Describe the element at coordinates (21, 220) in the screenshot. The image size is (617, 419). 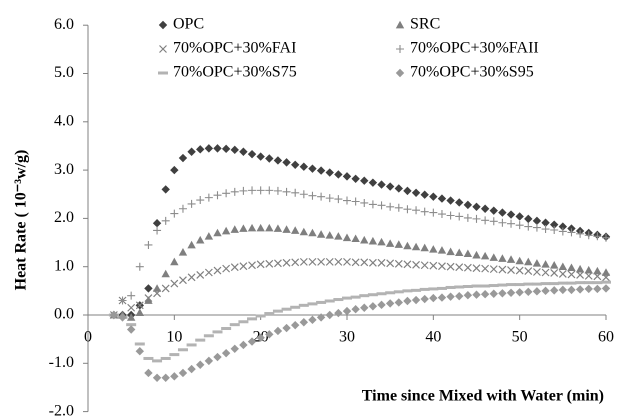
I see `y-axis-title: Heat Rate ( 10⁻³w/g)` at that location.